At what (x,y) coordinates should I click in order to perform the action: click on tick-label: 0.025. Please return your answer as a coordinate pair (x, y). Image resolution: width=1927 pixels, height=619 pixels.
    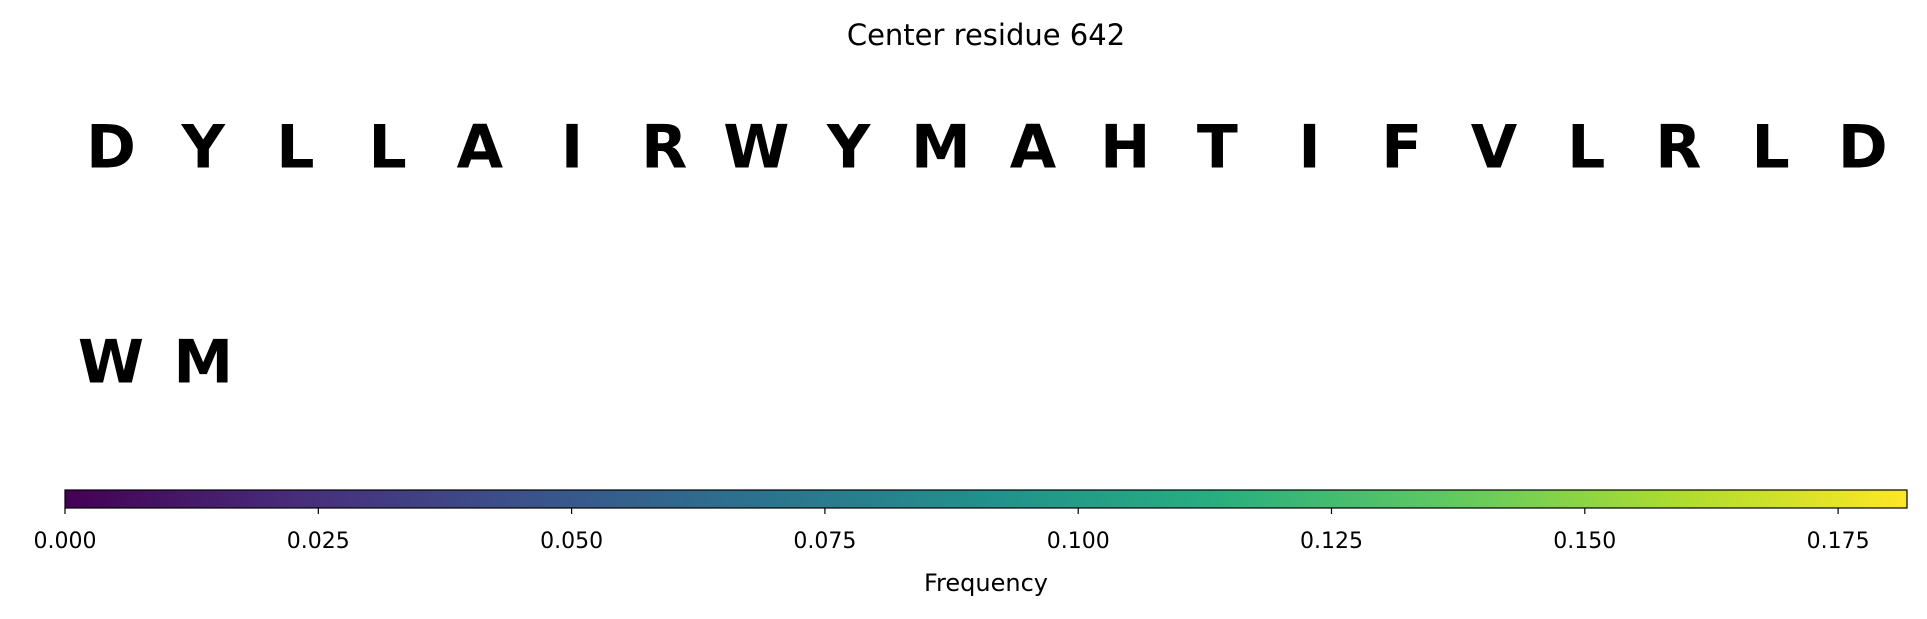
    Looking at the image, I should click on (318, 541).